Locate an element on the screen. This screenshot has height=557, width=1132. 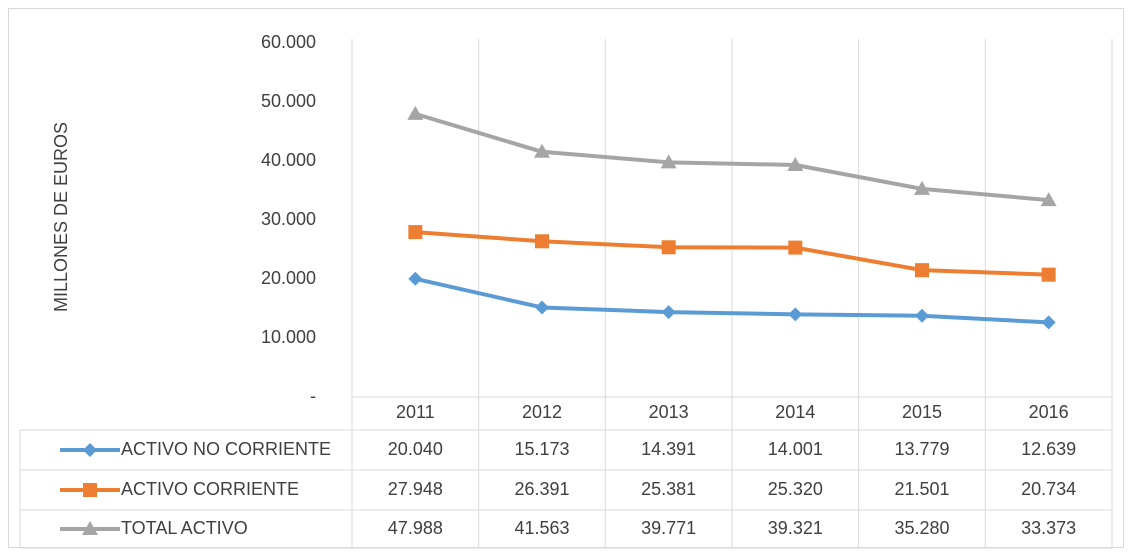
x-tick-label: 2015 is located at coordinates (922, 412).